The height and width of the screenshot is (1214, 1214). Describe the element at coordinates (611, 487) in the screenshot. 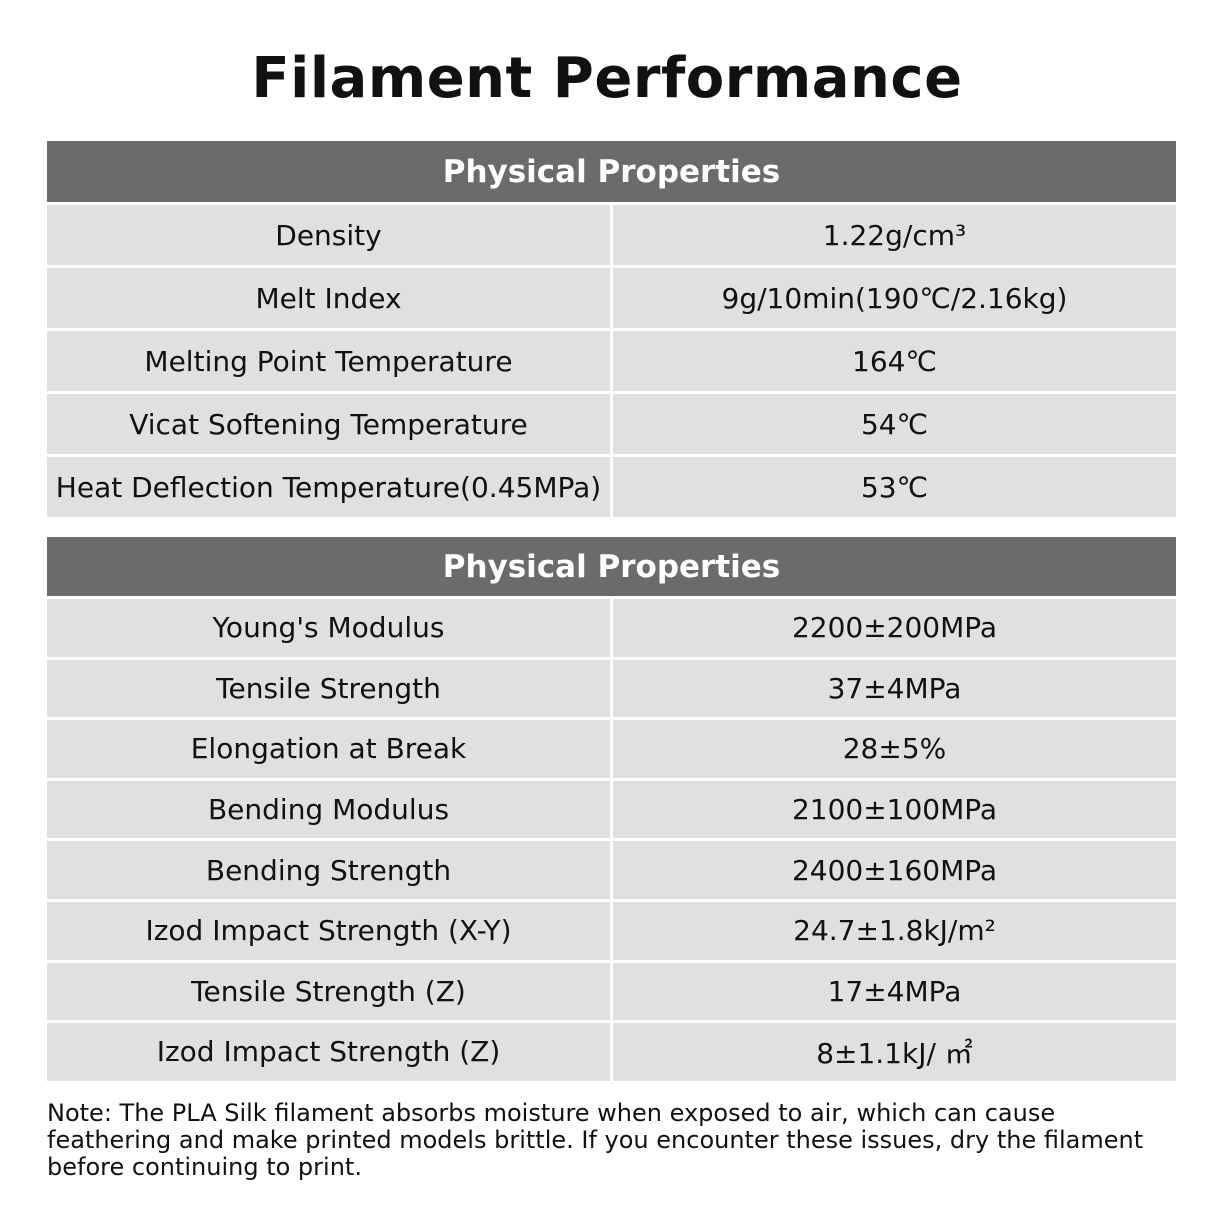

I see `table-row: Heat Deflection Temperature(0.45MPa) 53℃` at that location.